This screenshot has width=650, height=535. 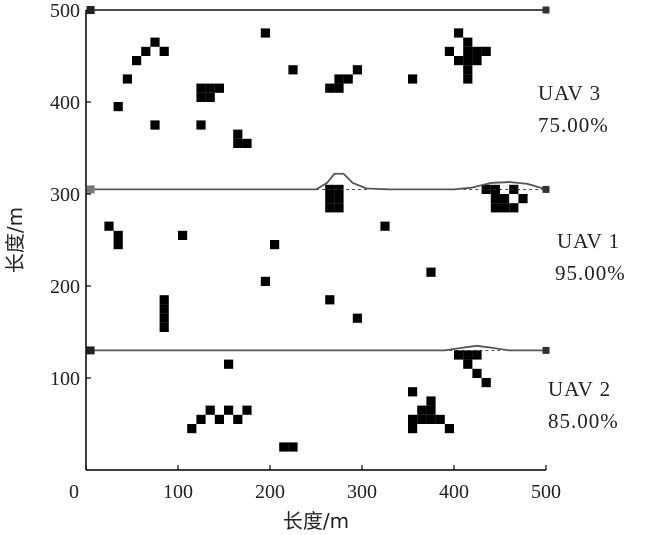 What do you see at coordinates (590, 257) in the screenshot?
I see `uav-1-legend: UAV 1 95.00%` at bounding box center [590, 257].